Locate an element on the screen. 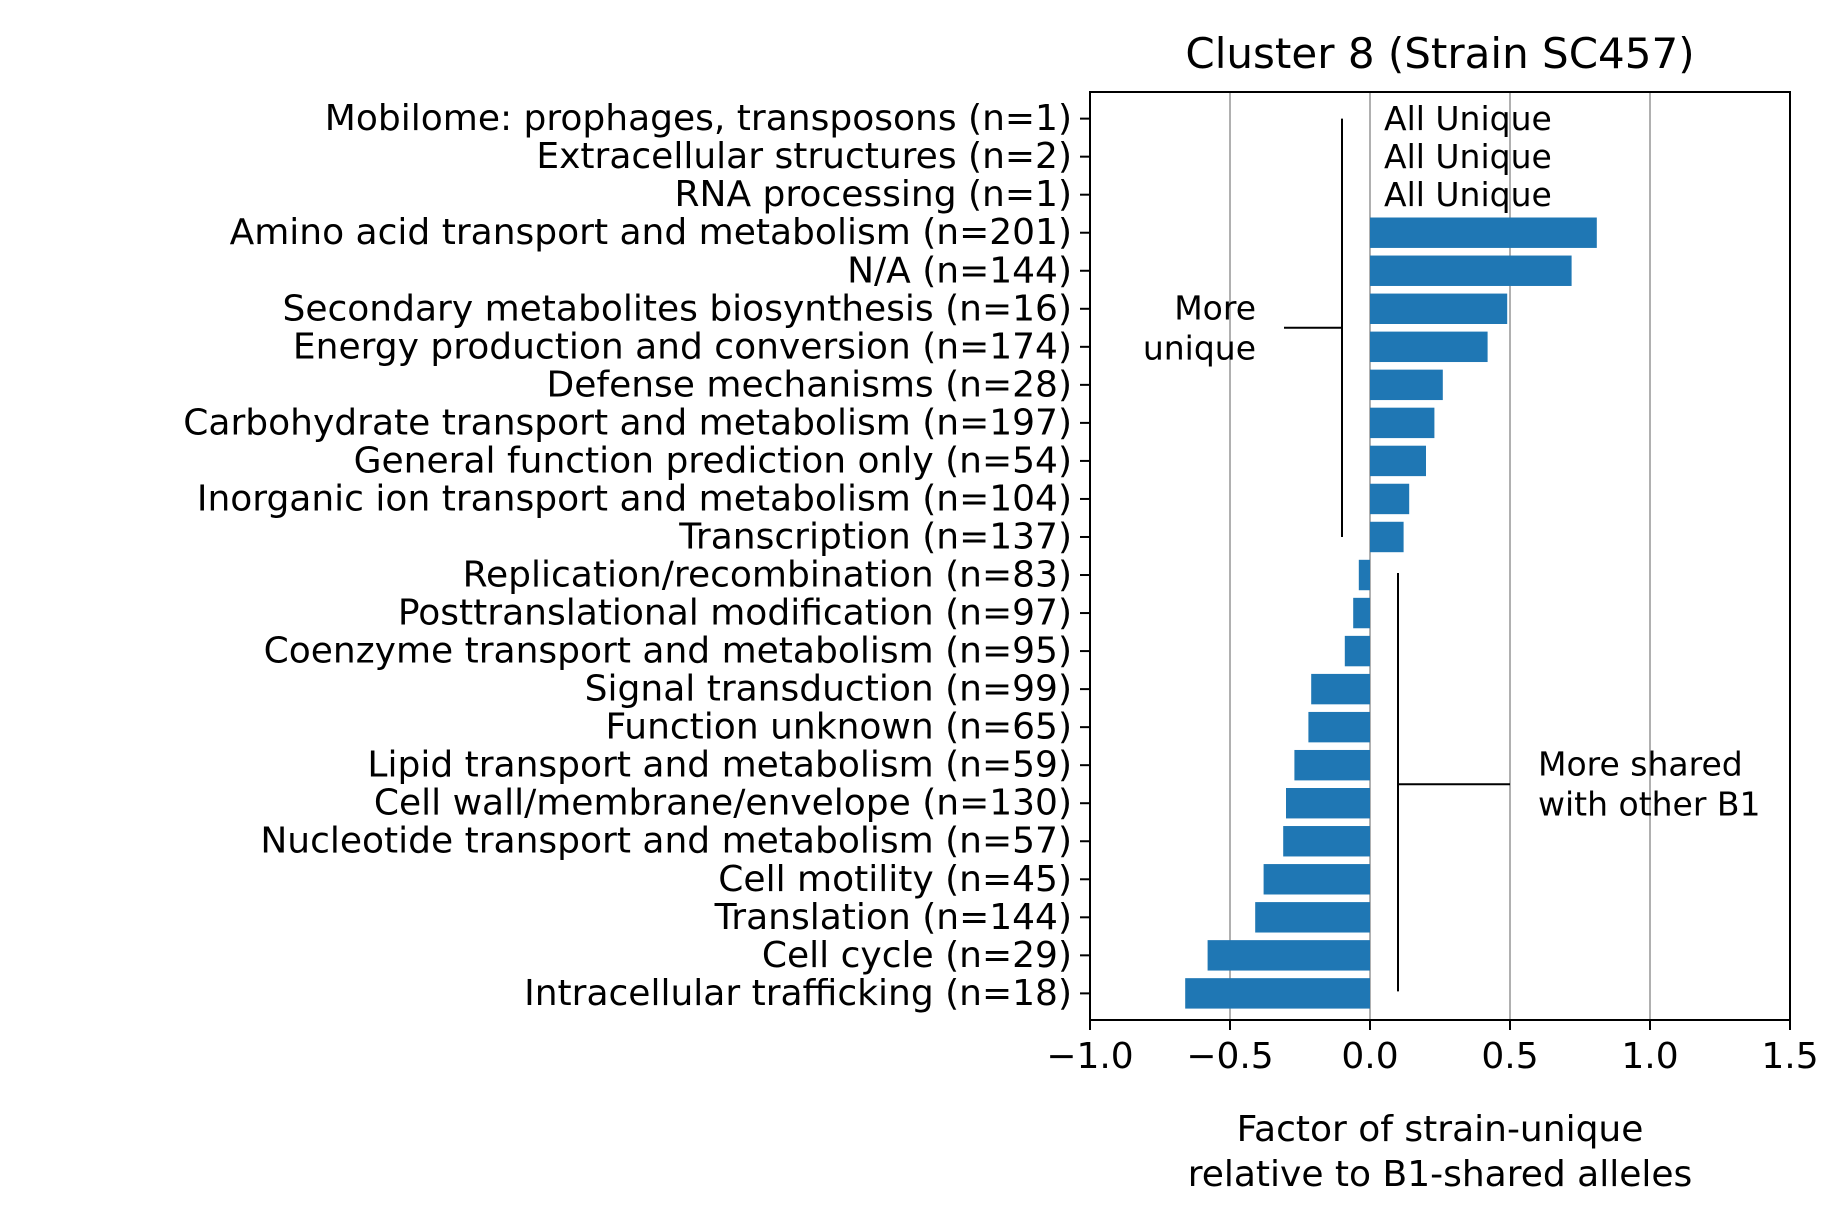 The image size is (1846, 1225). more-shared-label: More shared is located at coordinates (1640, 764).